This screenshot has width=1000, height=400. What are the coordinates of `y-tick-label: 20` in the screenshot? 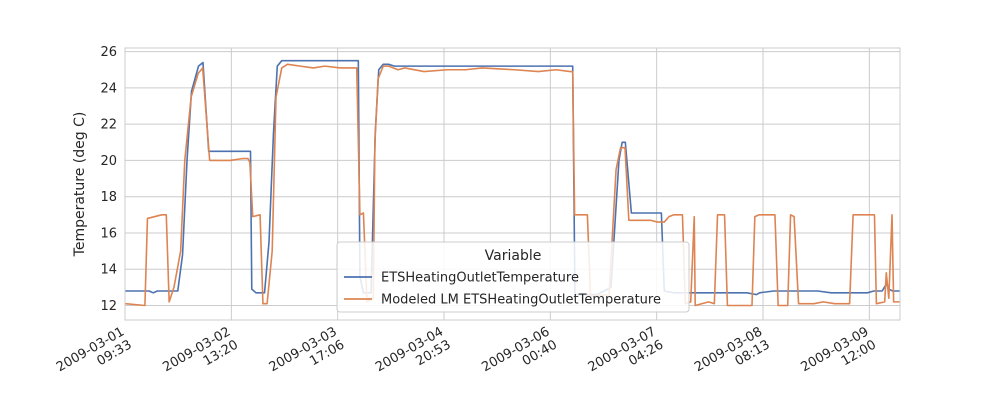 It's located at (108, 161).